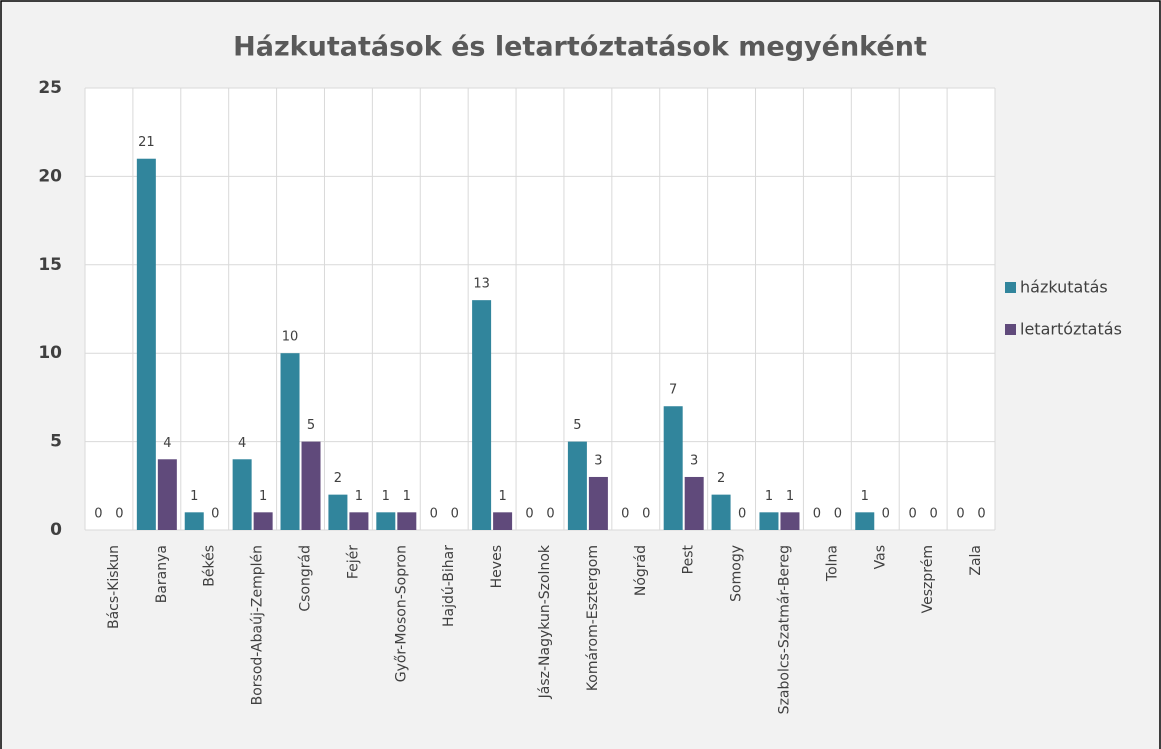 The image size is (1161, 749). I want to click on data-label: 13, so click(481, 284).